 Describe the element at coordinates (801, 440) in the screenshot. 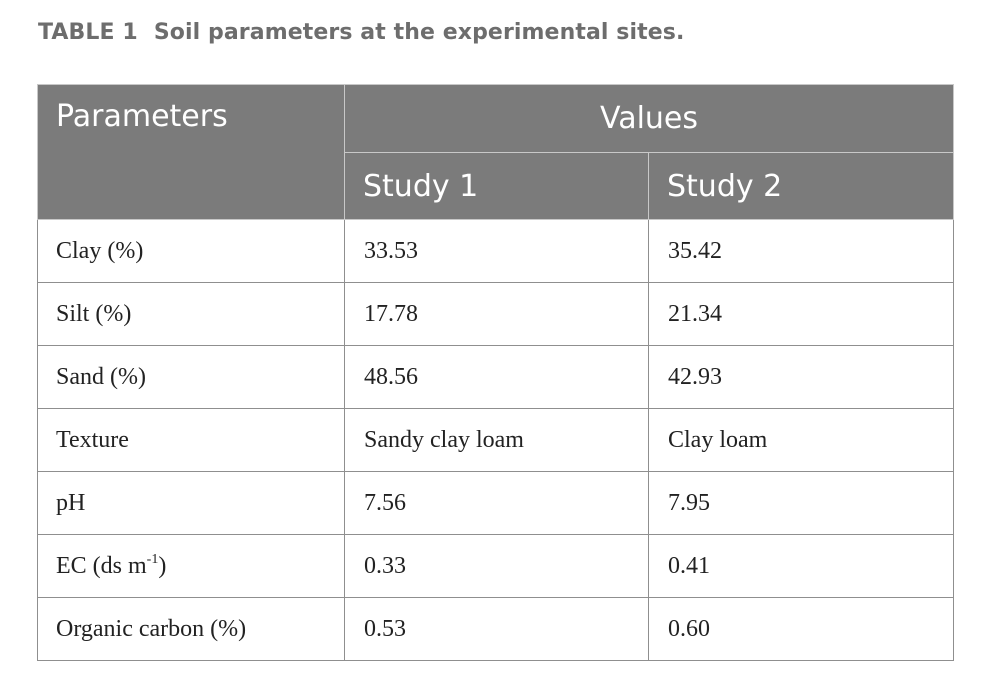

I see `study2-cell: Clay loam` at that location.